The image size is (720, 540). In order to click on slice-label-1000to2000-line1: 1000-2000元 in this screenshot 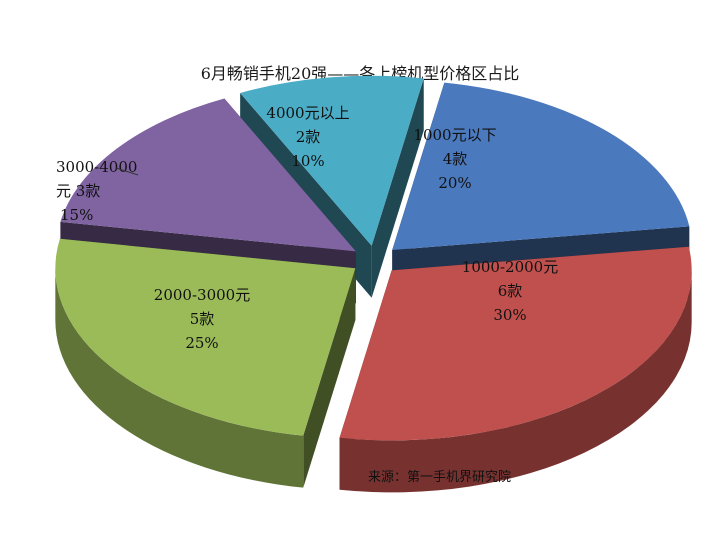, I will do `click(510, 267)`.